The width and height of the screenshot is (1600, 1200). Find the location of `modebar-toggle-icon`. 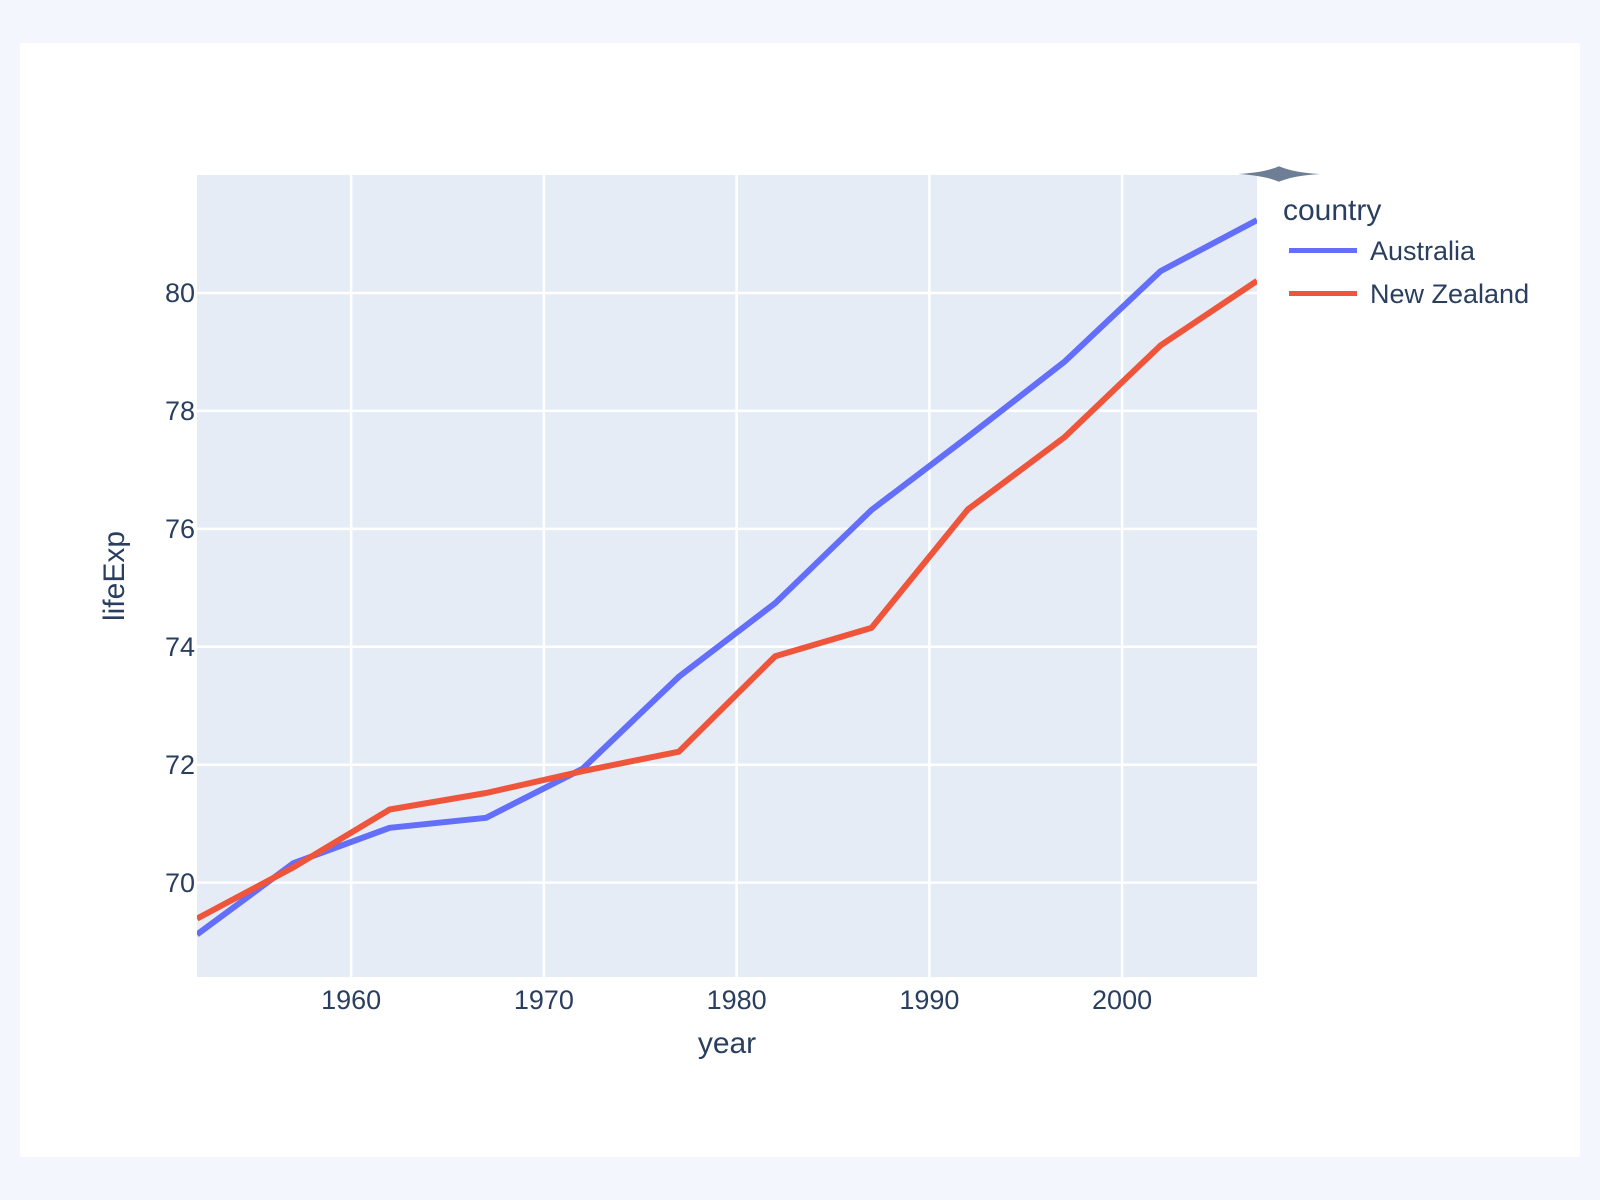

modebar-toggle-icon is located at coordinates (1279, 174).